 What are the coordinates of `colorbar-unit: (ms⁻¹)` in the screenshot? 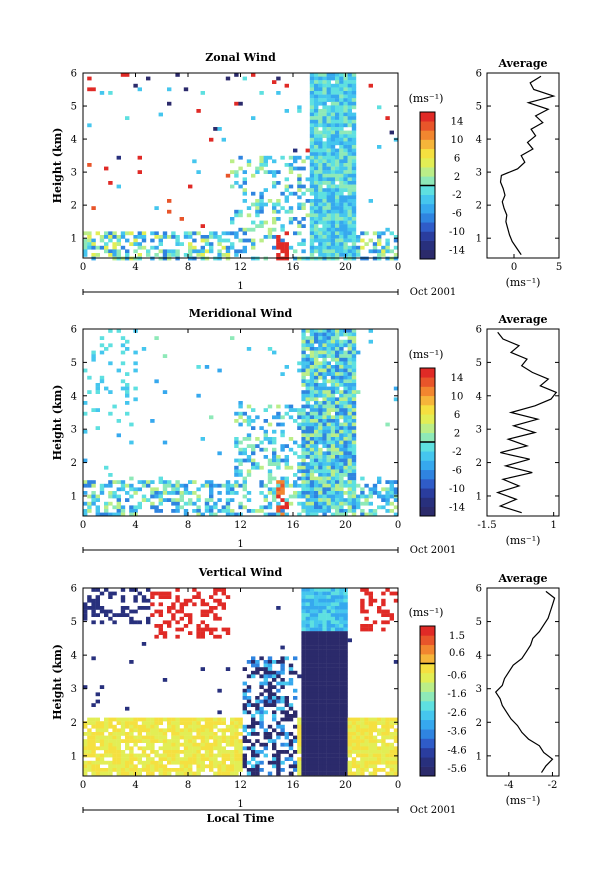 It's located at (426, 612).